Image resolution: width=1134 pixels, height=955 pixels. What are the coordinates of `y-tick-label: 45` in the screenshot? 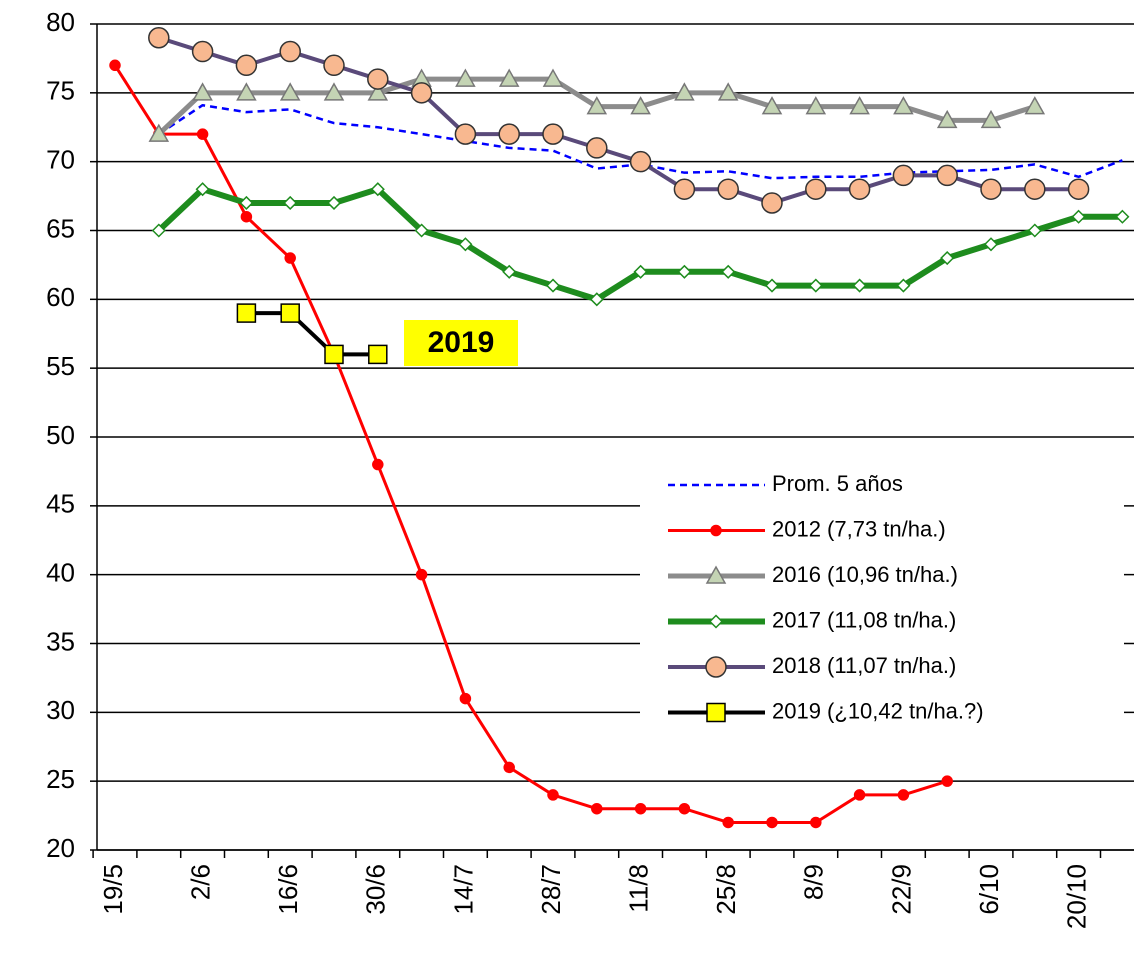 It's located at (60, 504).